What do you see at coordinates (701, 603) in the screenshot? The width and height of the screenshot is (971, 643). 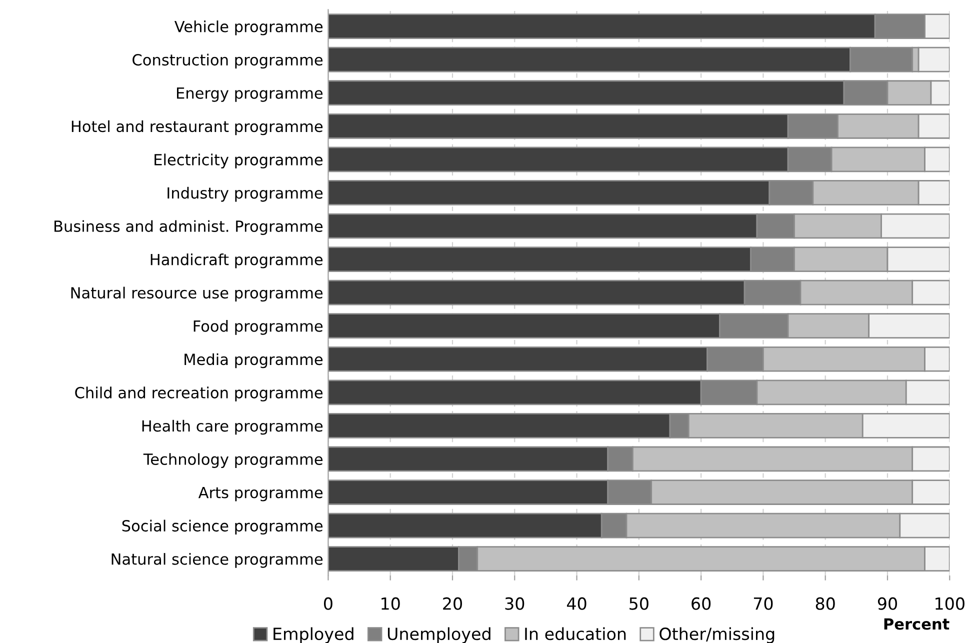 I see `x-tick-label: 60` at bounding box center [701, 603].